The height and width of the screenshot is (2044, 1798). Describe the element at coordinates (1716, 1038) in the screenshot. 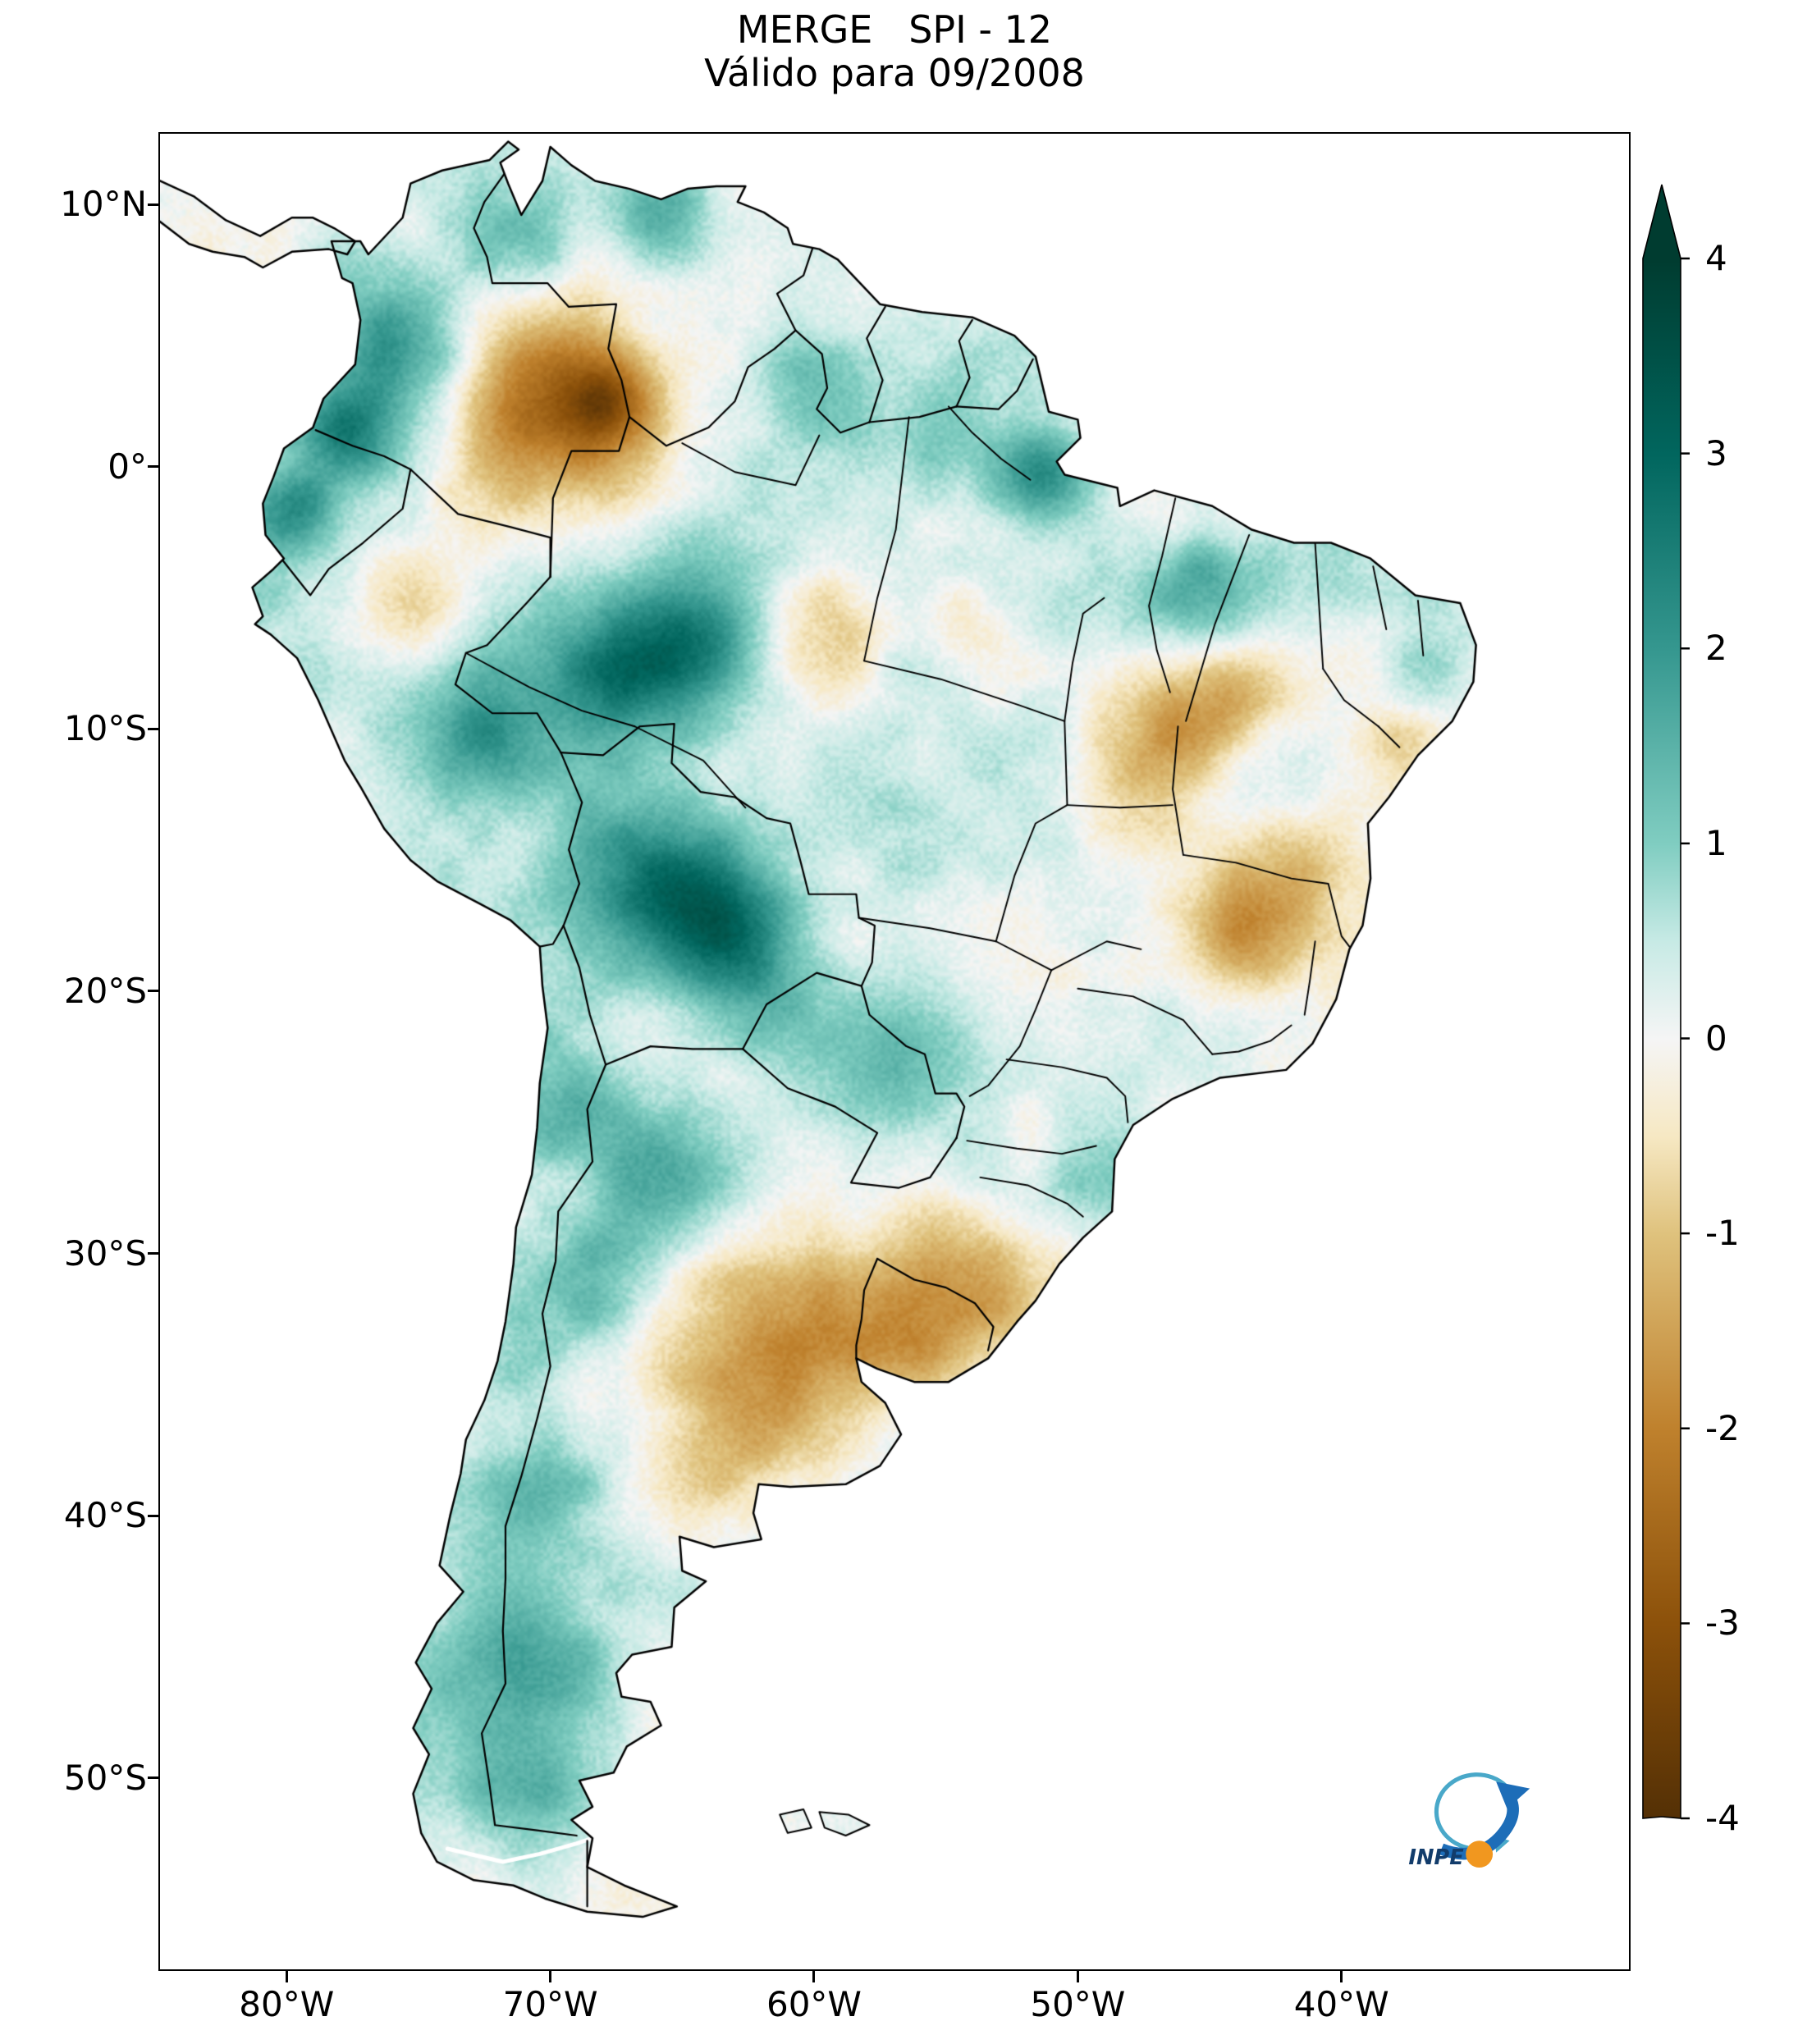

I see `colorbar-tick-label: 0` at that location.